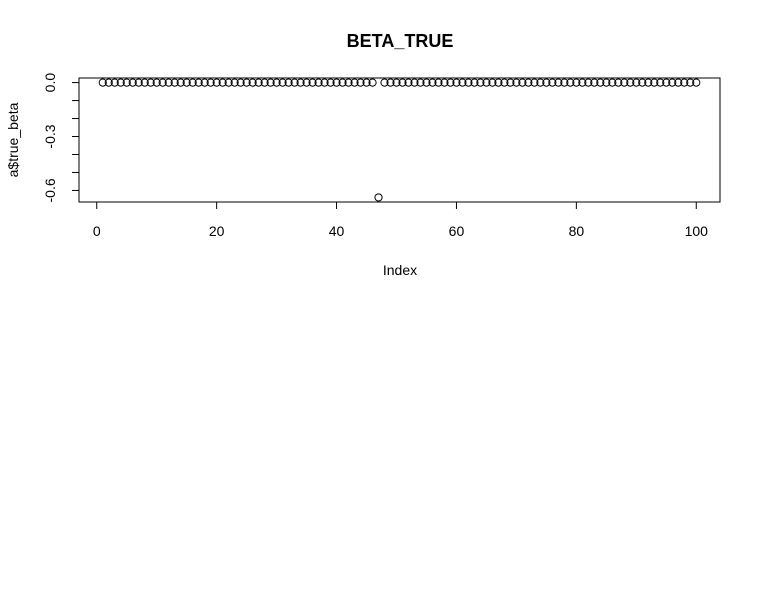 Image resolution: width=761 pixels, height=599 pixels. I want to click on x-axis: 0 20 40 60 80 100, so click(401, 220).